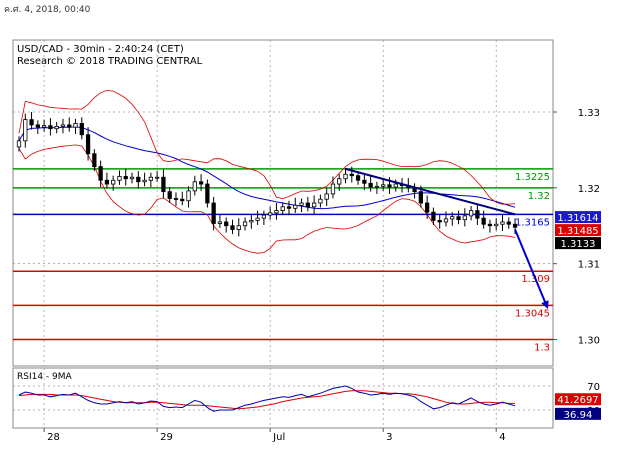  I want to click on rsi-panel, so click(283, 398).